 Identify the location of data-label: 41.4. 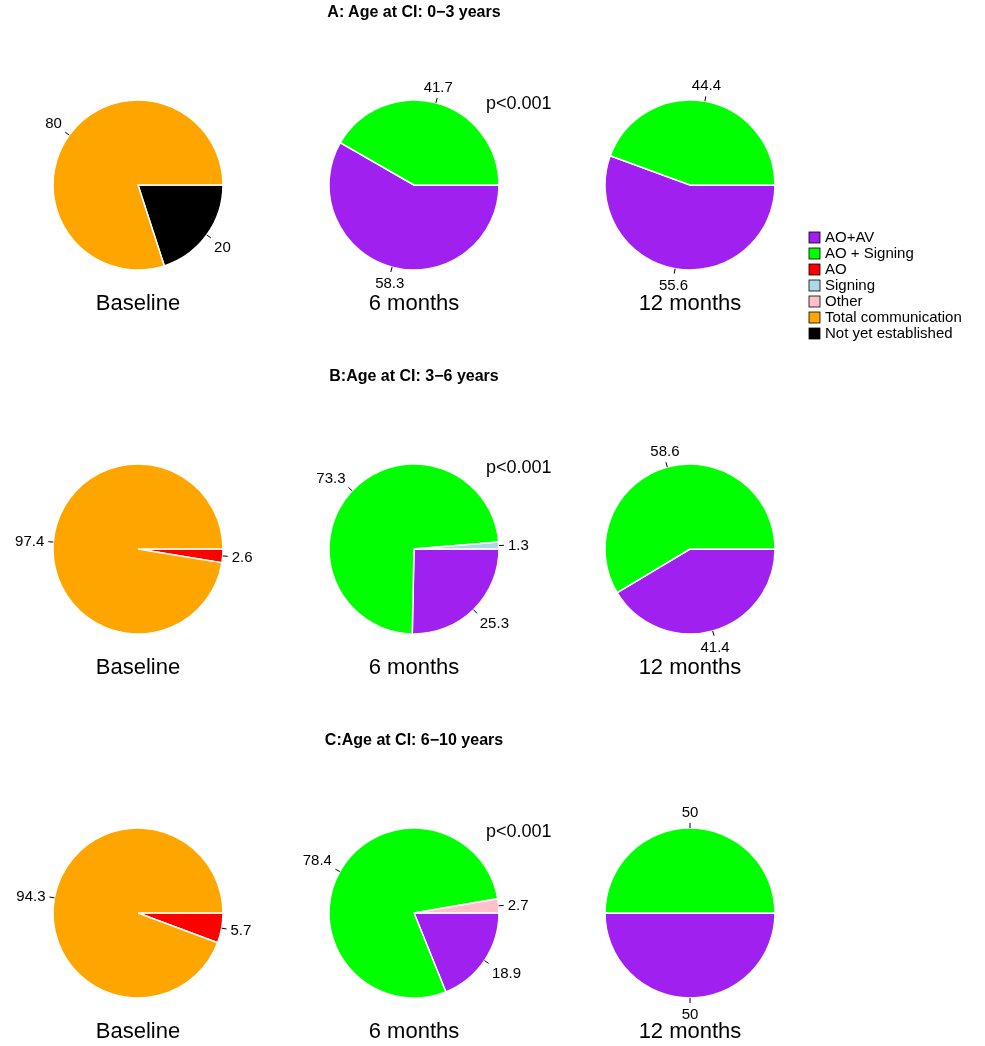
(715, 646).